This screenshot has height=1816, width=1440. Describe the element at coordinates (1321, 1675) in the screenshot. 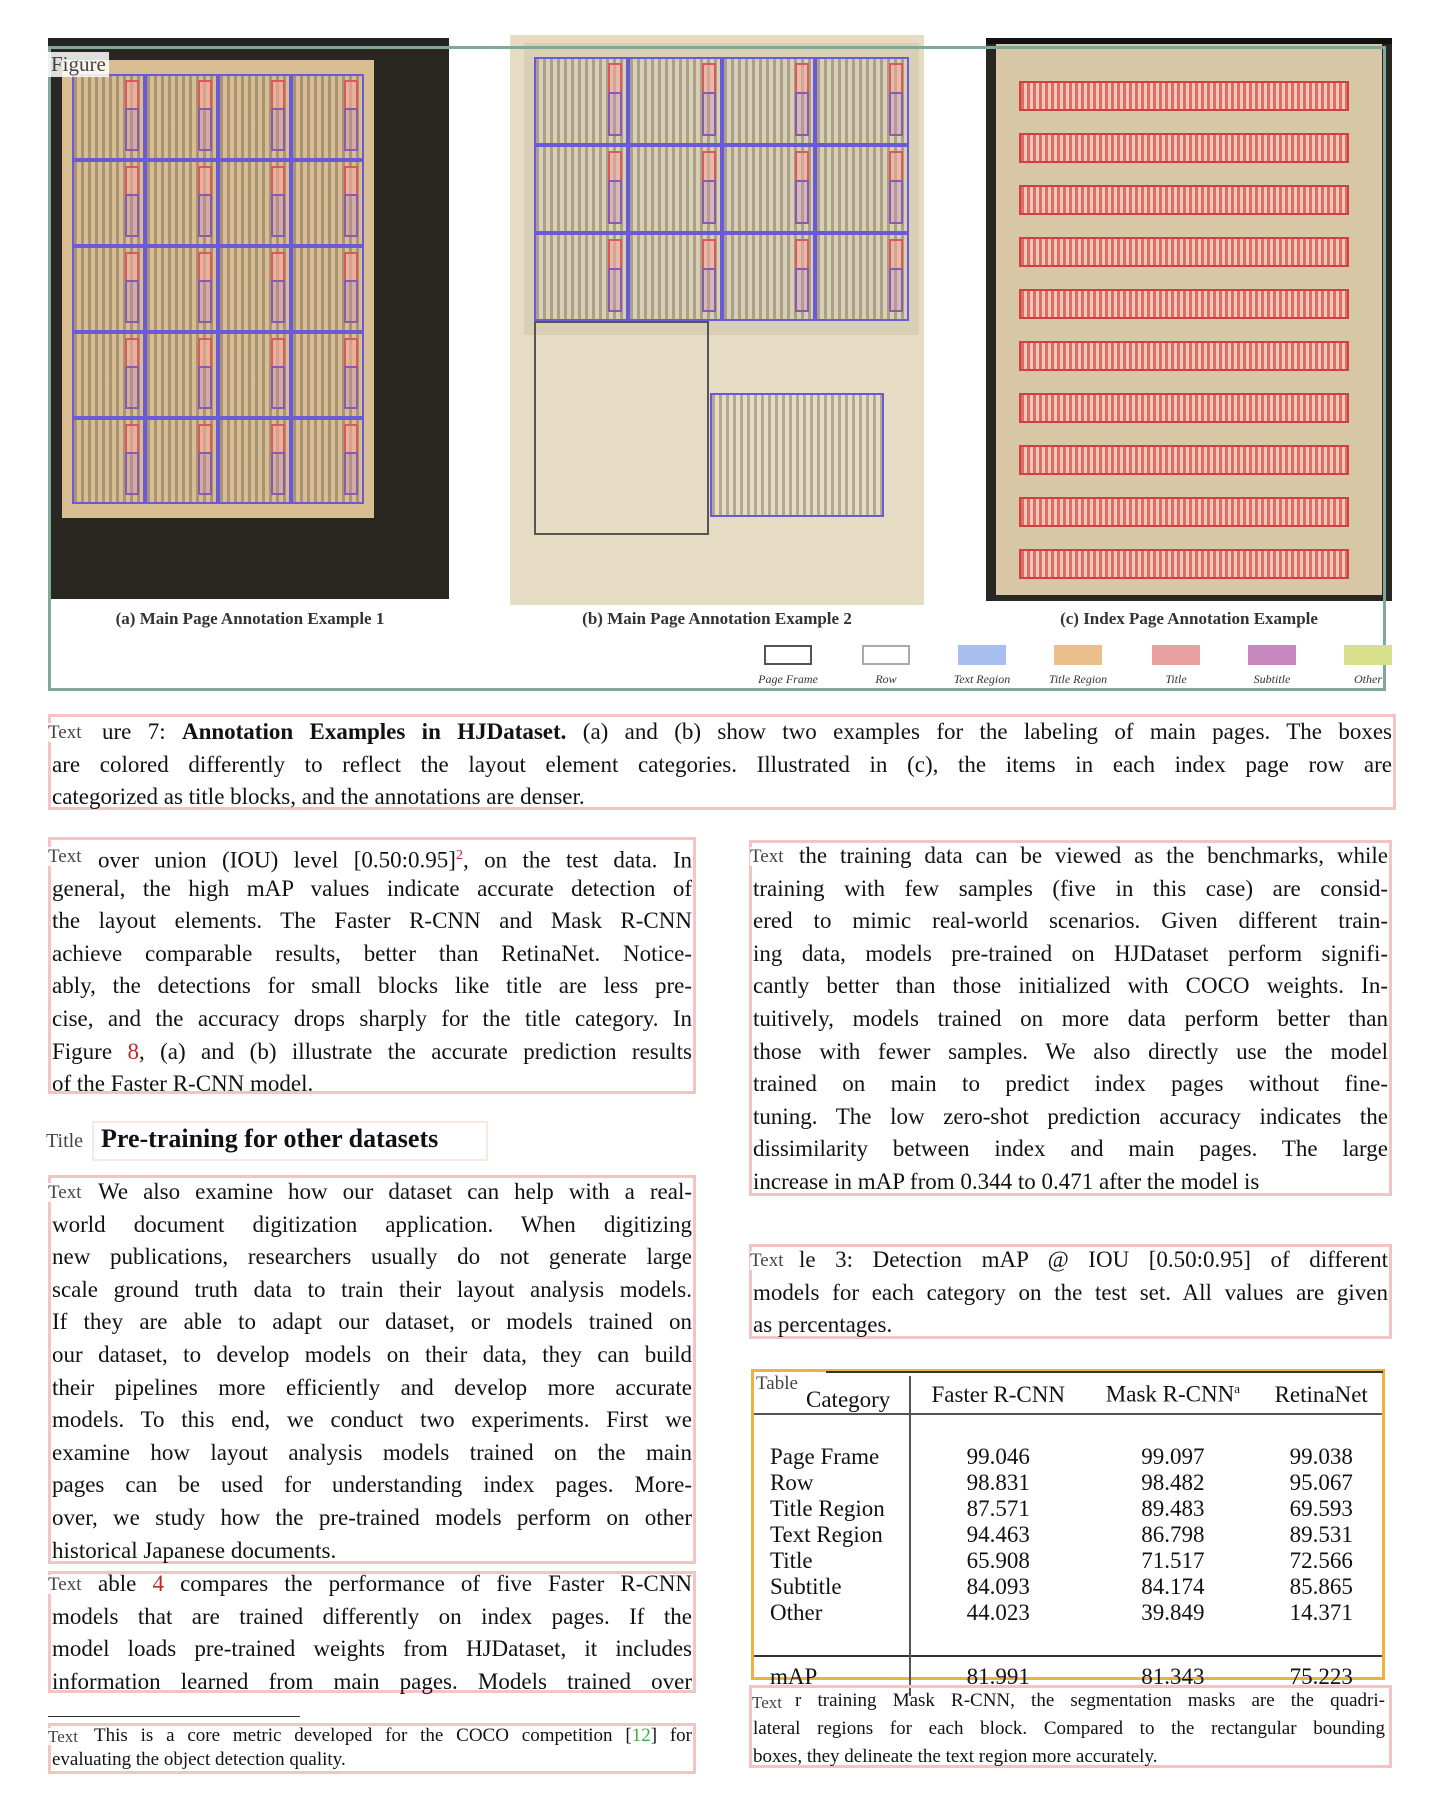

I see `table-cell: 75.223` at that location.